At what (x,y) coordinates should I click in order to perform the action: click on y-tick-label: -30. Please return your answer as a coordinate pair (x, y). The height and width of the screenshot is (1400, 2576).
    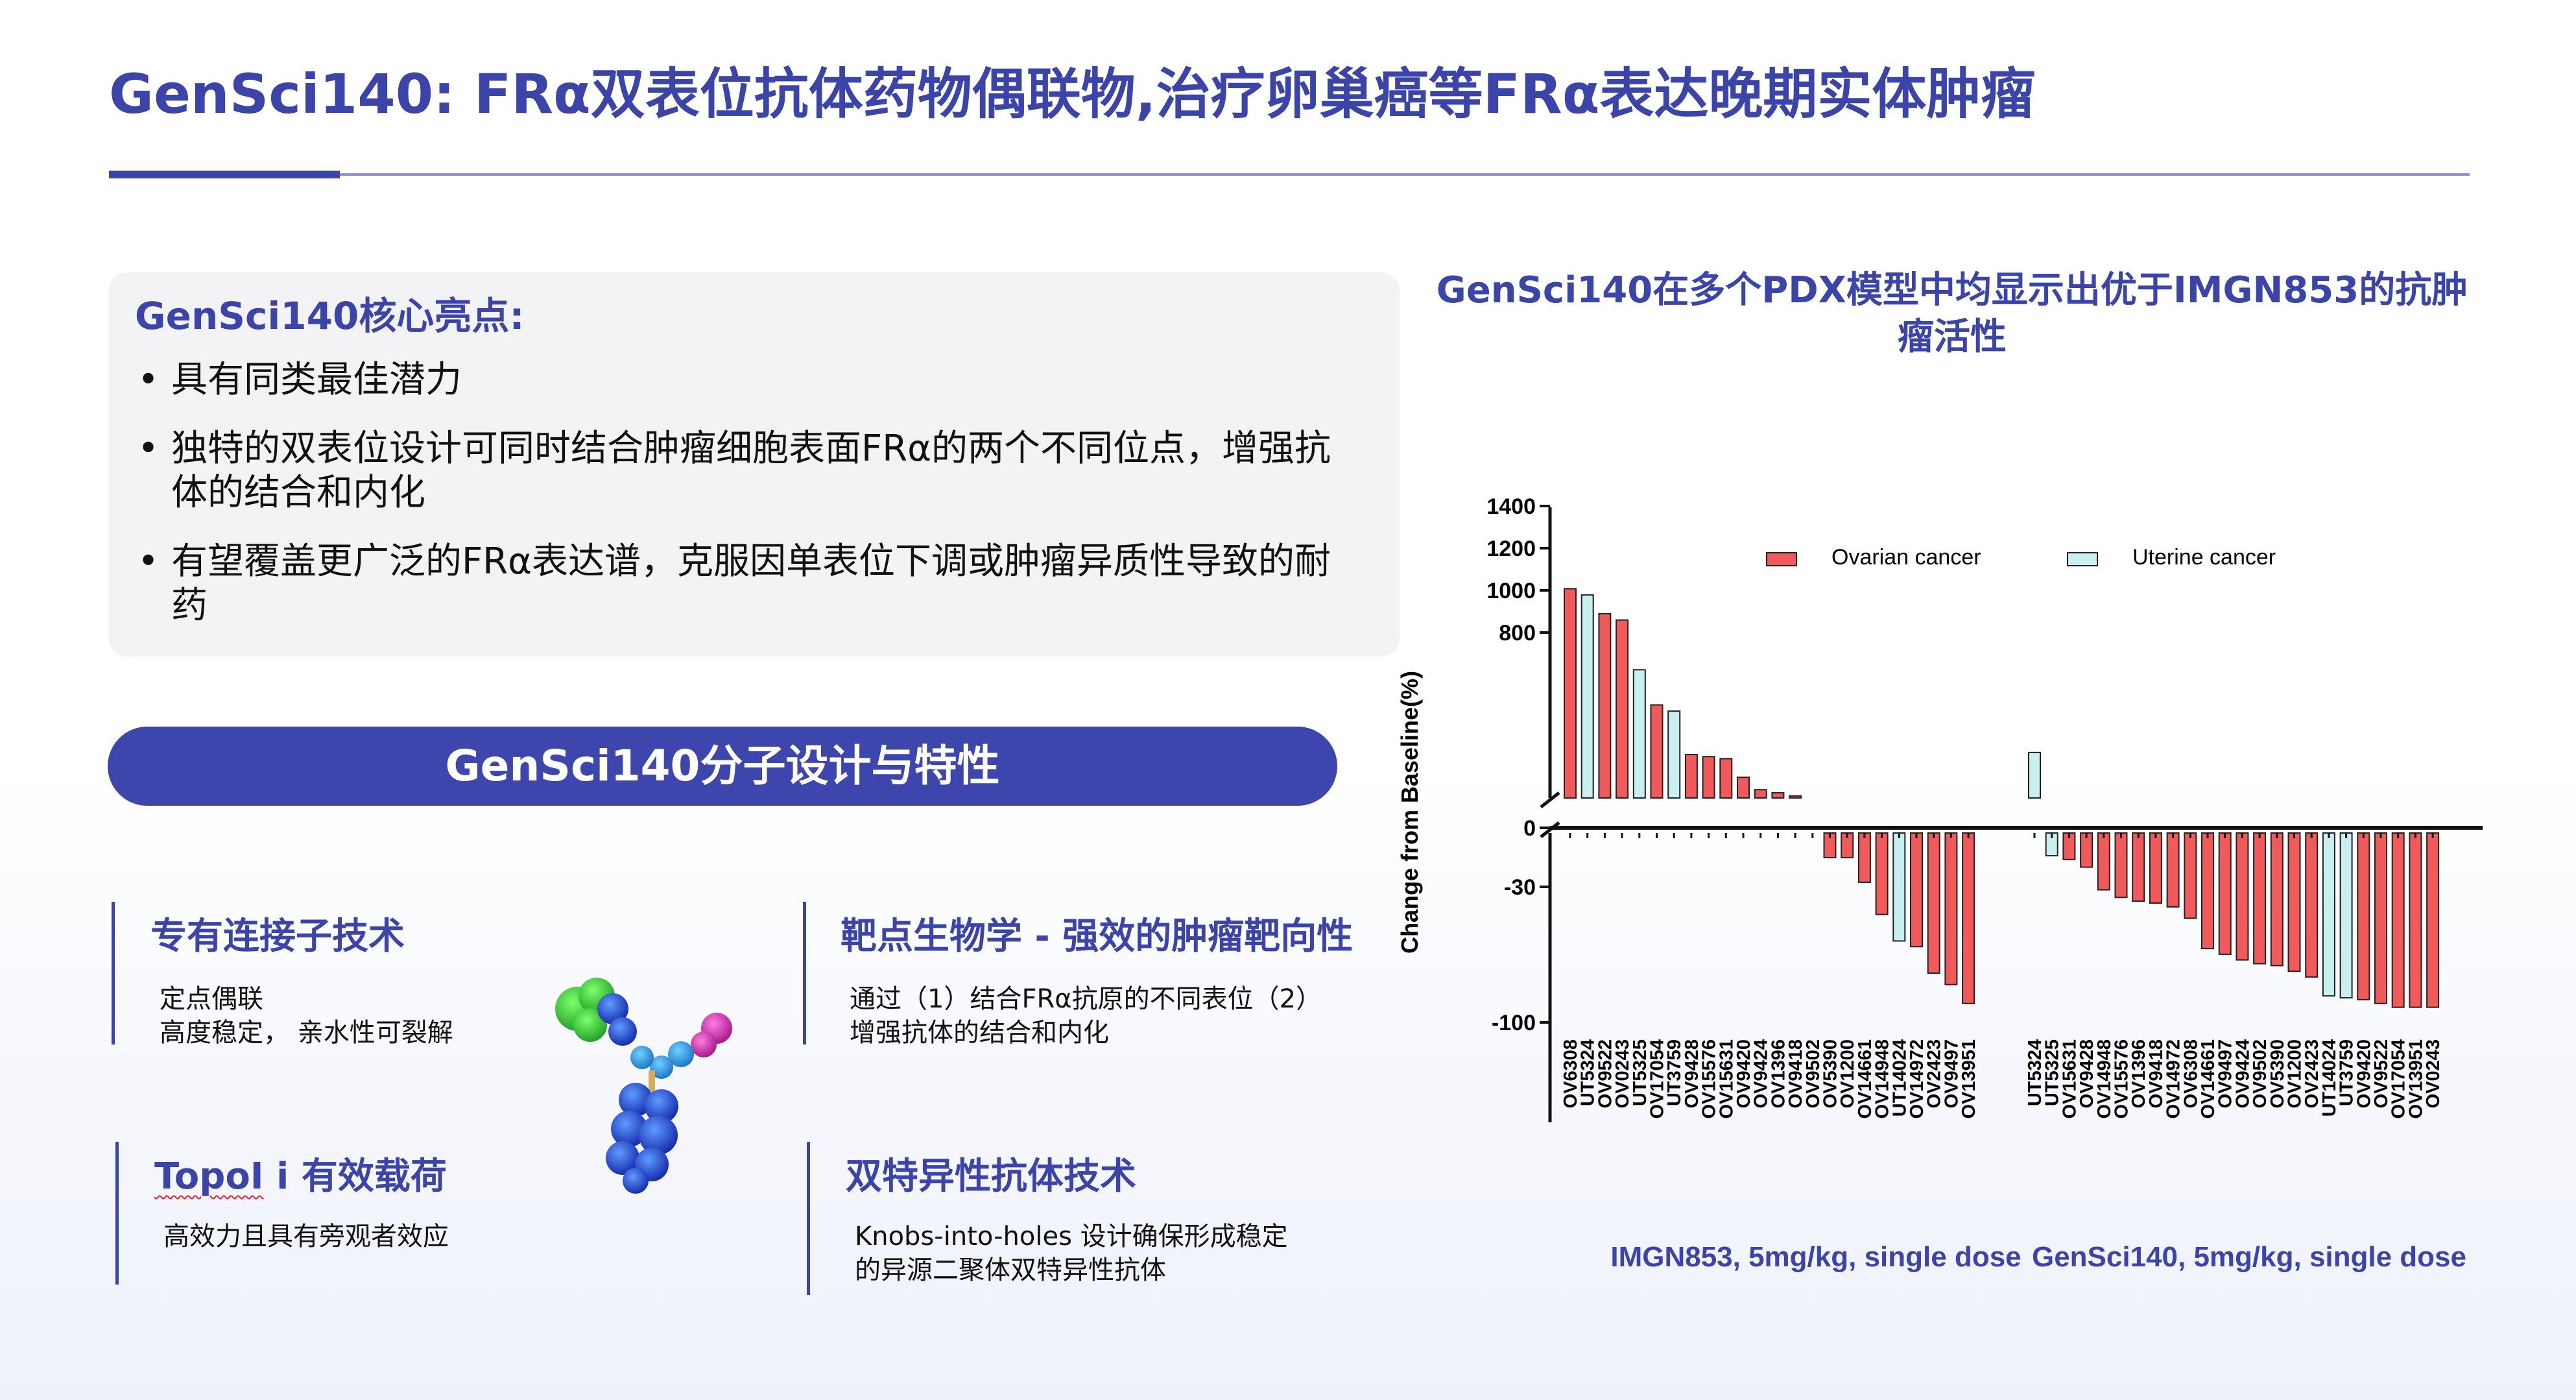
    Looking at the image, I should click on (1520, 887).